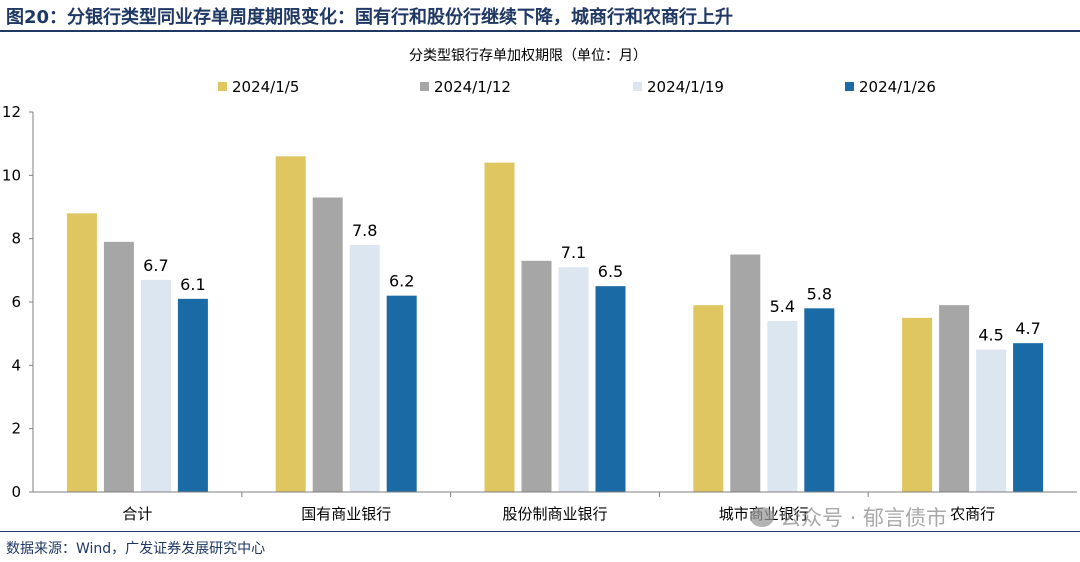  What do you see at coordinates (11, 175) in the screenshot?
I see `y-tick-label: 10` at bounding box center [11, 175].